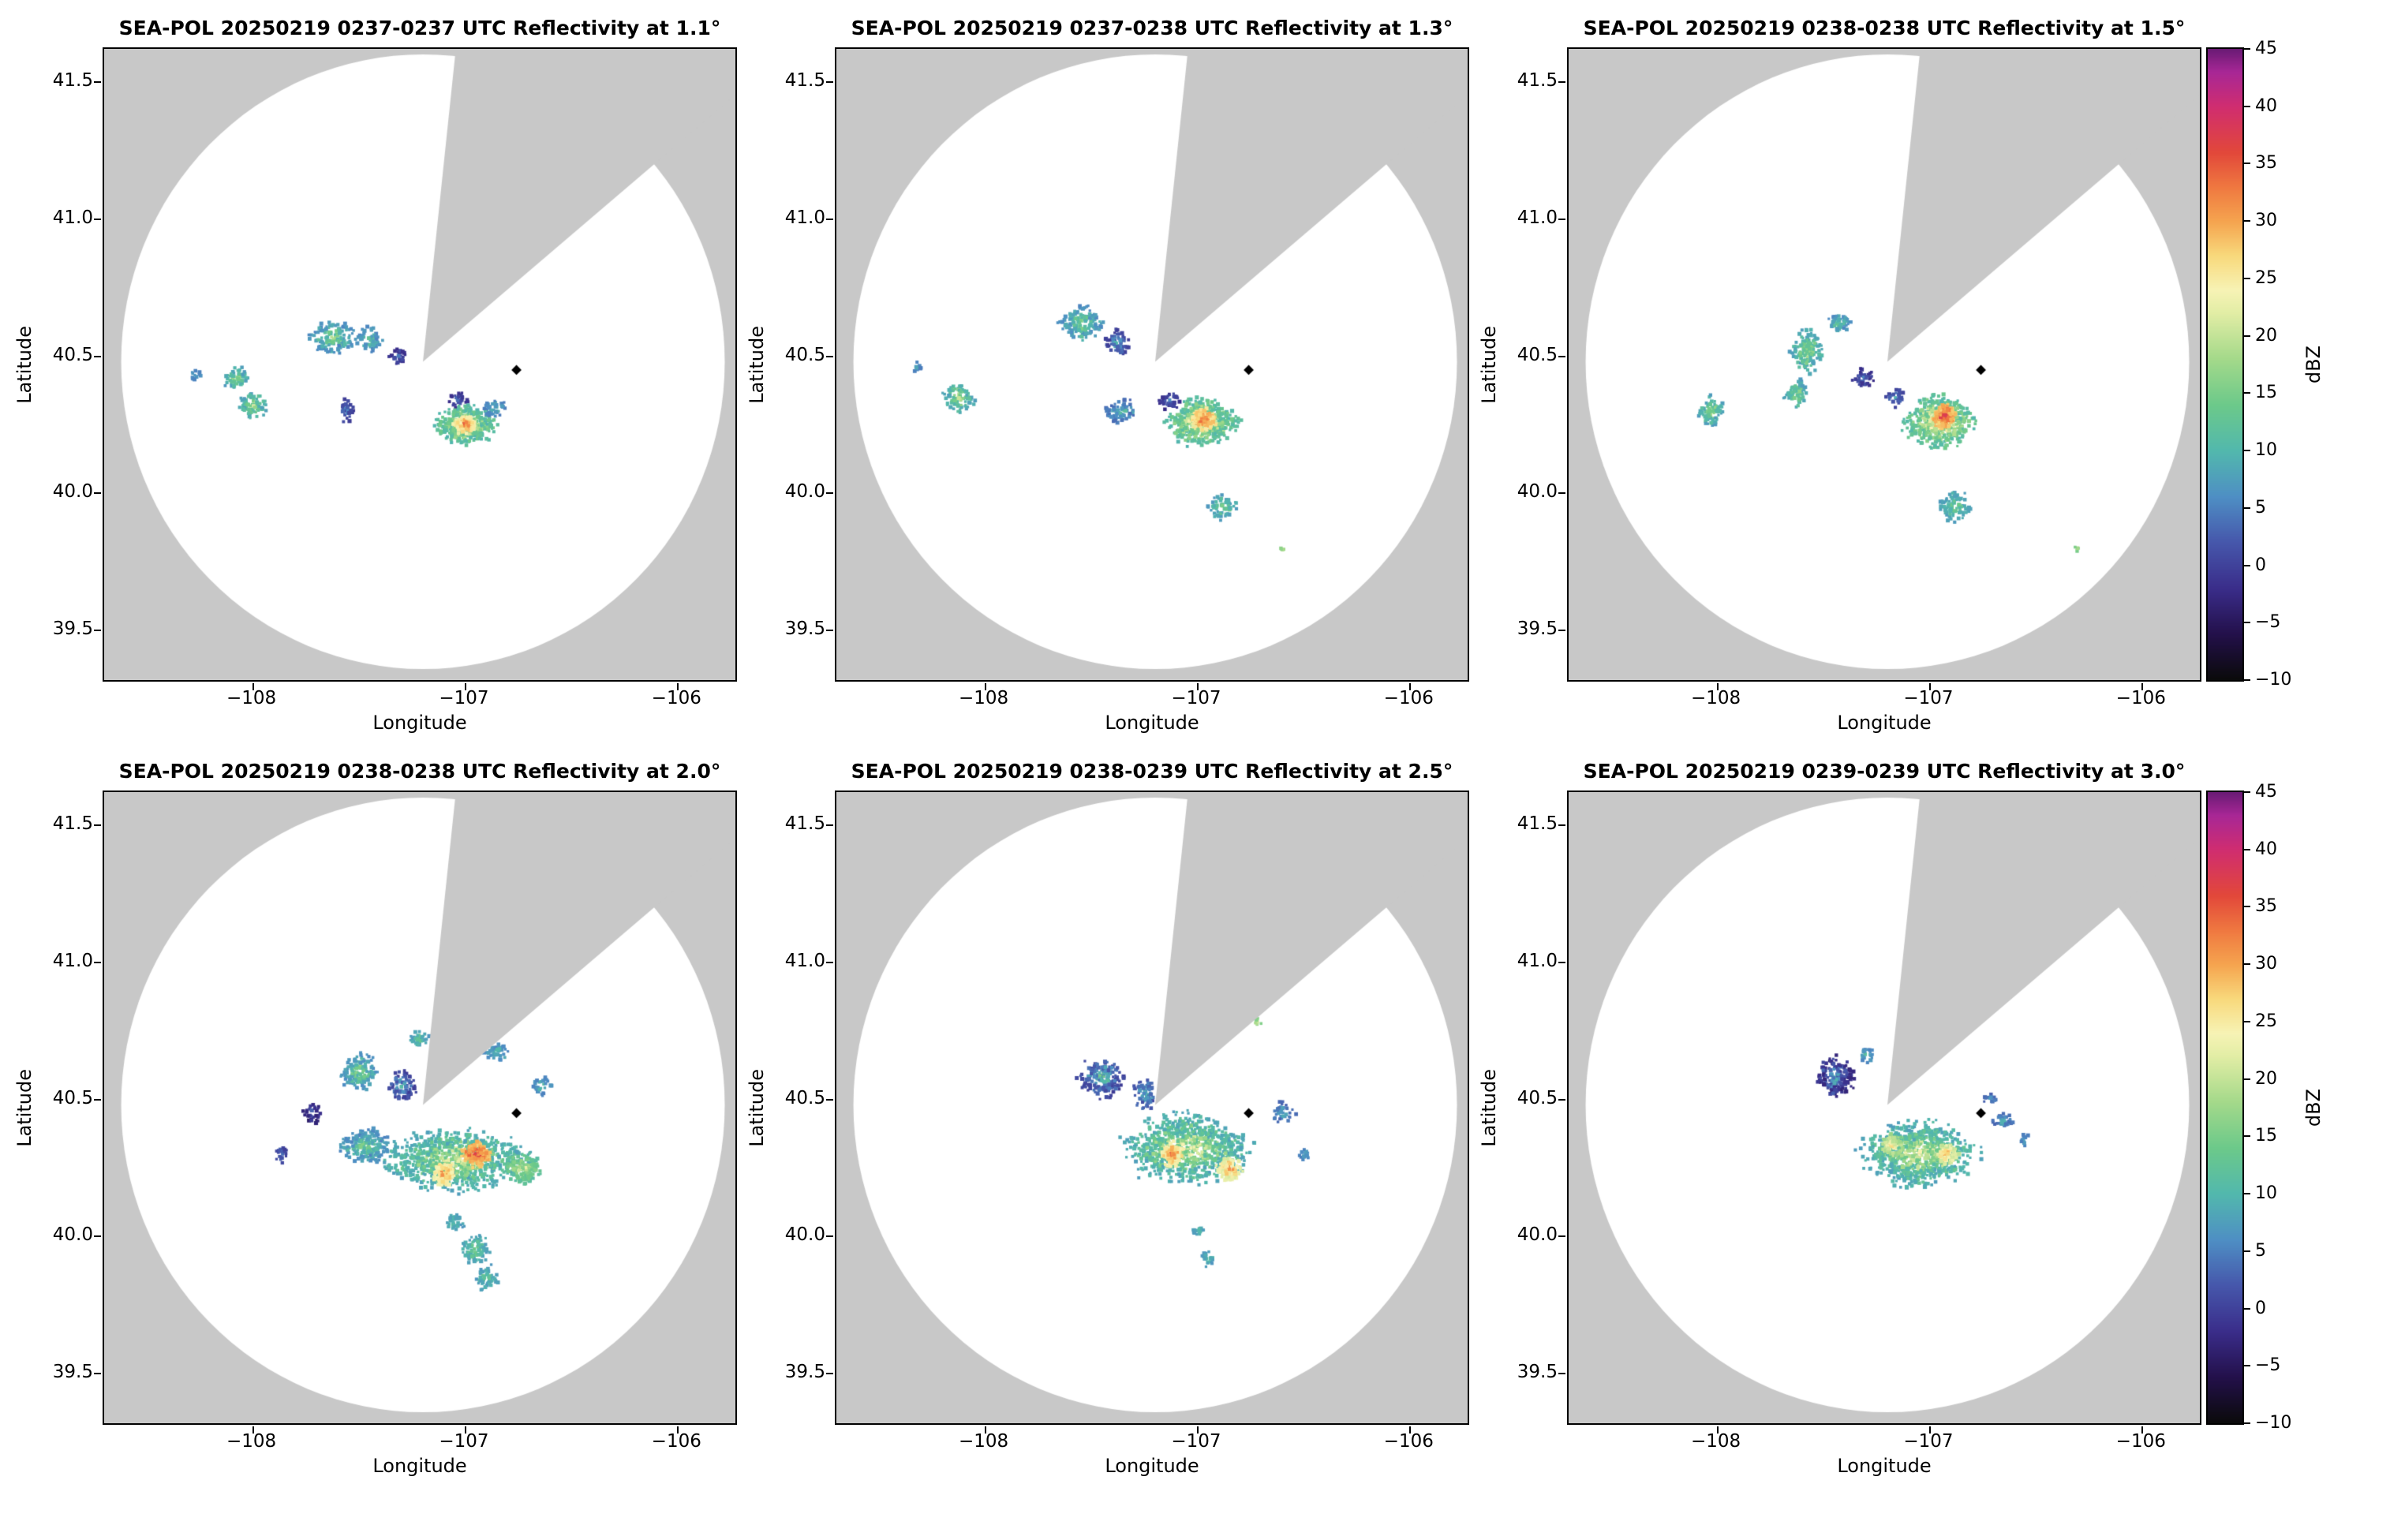 The width and height of the screenshot is (2405, 1540). Describe the element at coordinates (2266, 1021) in the screenshot. I see `colorbar-tick-label: 25` at that location.